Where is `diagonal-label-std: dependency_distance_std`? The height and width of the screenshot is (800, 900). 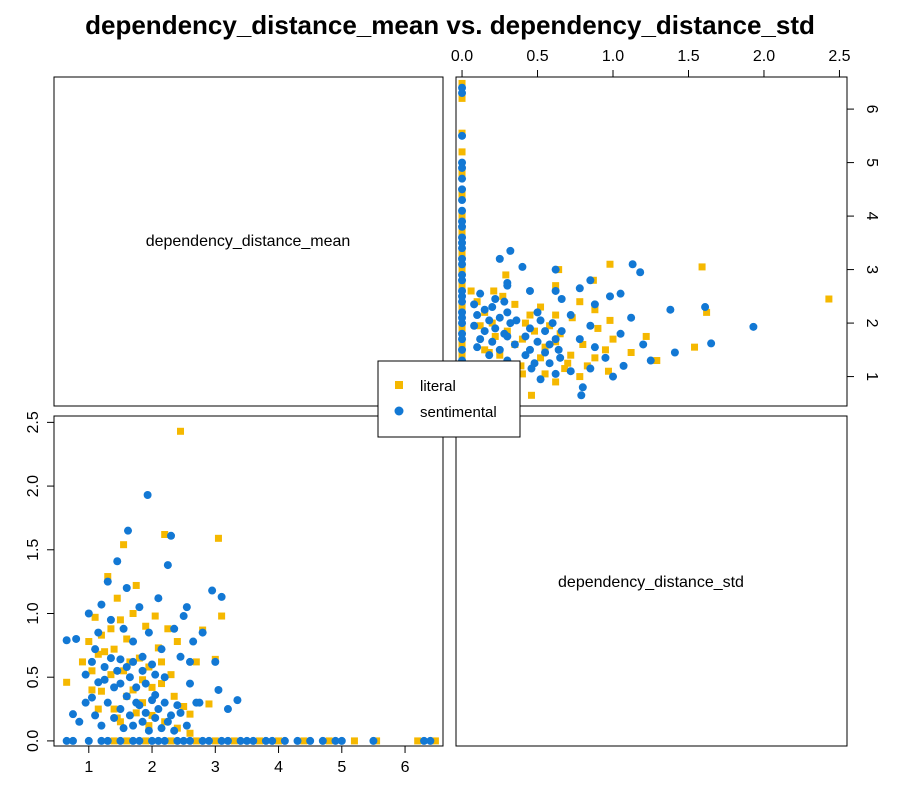
diagonal-label-std: dependency_distance_std is located at coordinates (651, 582).